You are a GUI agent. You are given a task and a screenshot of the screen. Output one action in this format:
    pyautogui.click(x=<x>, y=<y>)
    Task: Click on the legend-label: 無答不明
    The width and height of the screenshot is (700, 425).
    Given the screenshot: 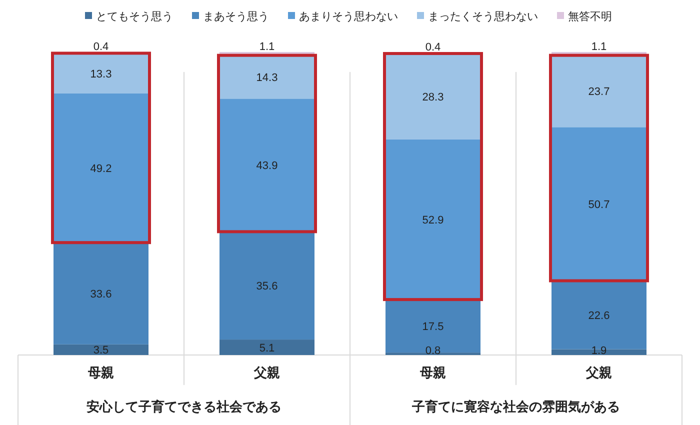 What is the action you would take?
    pyautogui.click(x=590, y=17)
    